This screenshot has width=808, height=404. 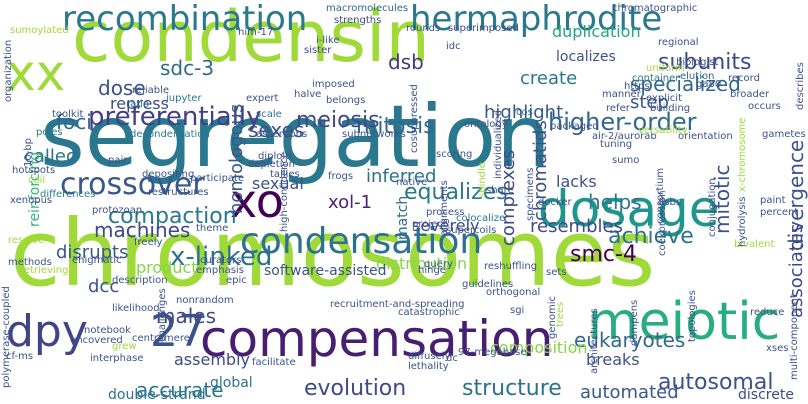 What do you see at coordinates (186, 316) in the screenshot?
I see `word-males: males` at bounding box center [186, 316].